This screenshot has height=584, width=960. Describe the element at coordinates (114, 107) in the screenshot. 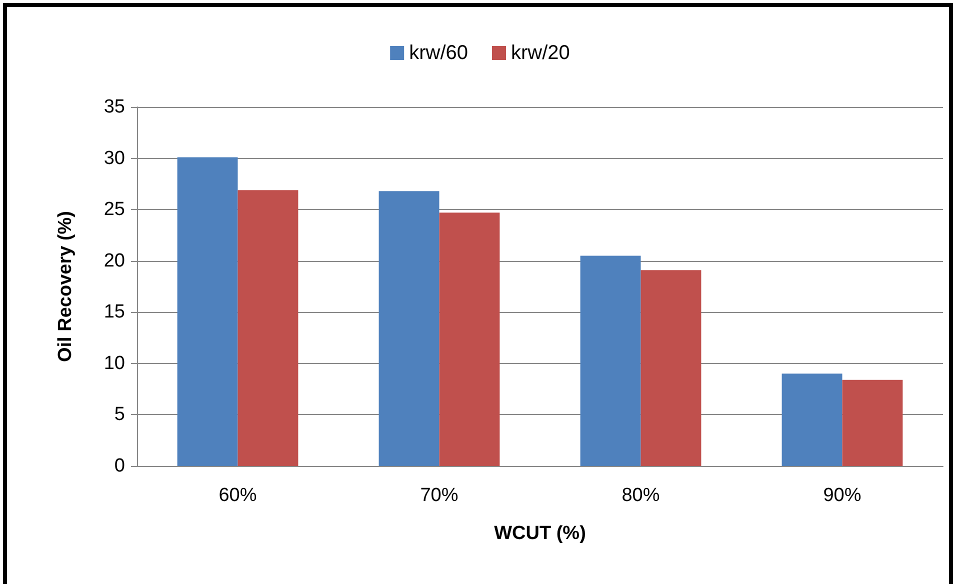

I see `y-tick-label: 35` at that location.